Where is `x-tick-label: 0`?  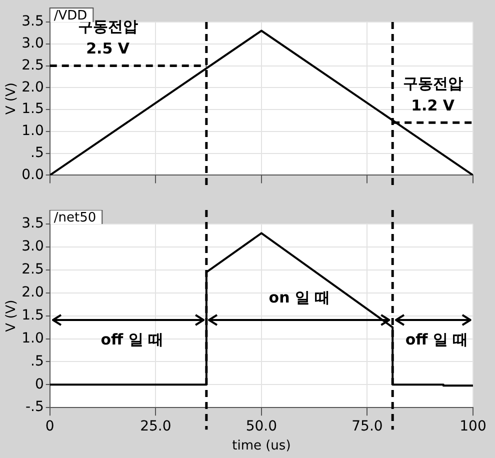
x-tick-label: 0 is located at coordinates (49, 426).